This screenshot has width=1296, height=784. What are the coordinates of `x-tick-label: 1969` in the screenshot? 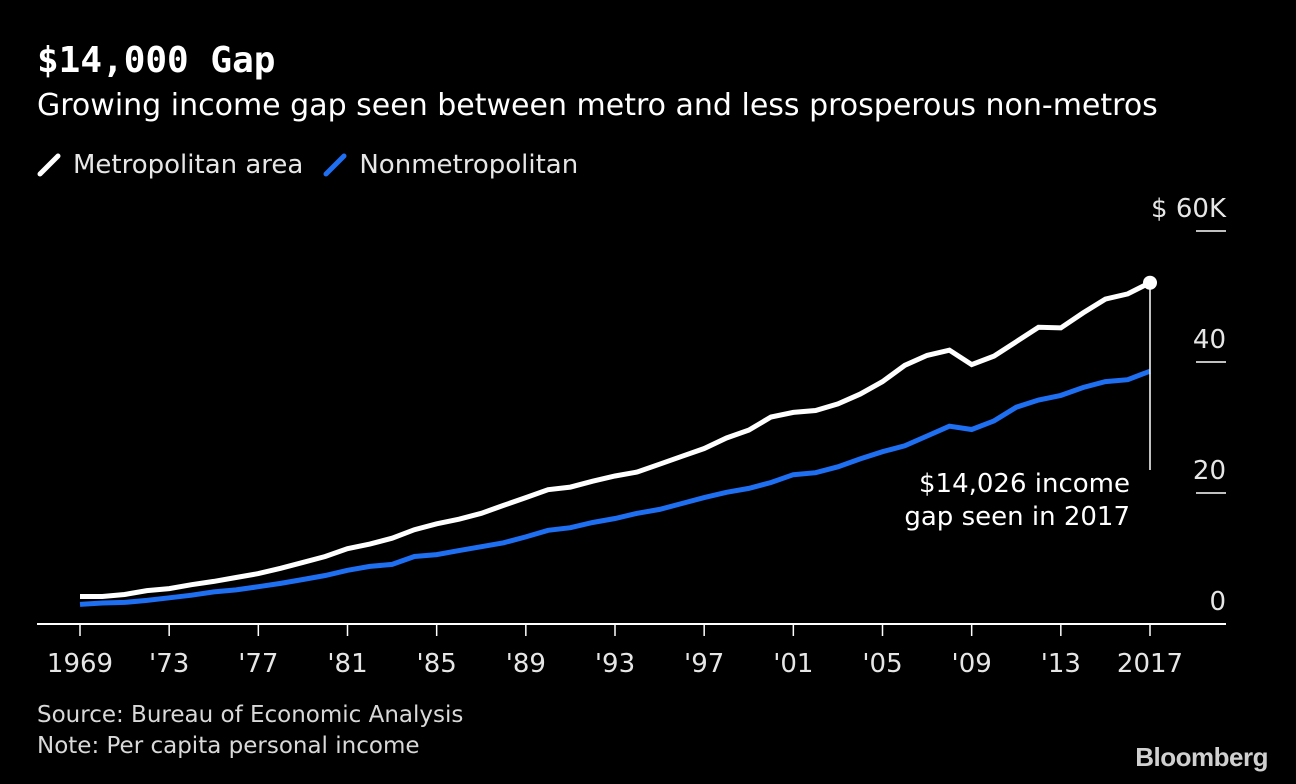 It's located at (80, 664).